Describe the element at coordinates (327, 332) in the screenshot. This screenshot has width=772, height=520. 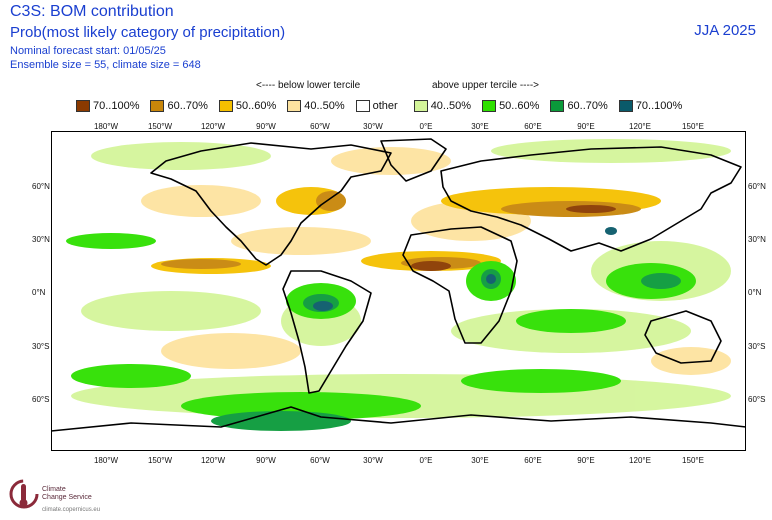
I see `south-america-coast` at that location.